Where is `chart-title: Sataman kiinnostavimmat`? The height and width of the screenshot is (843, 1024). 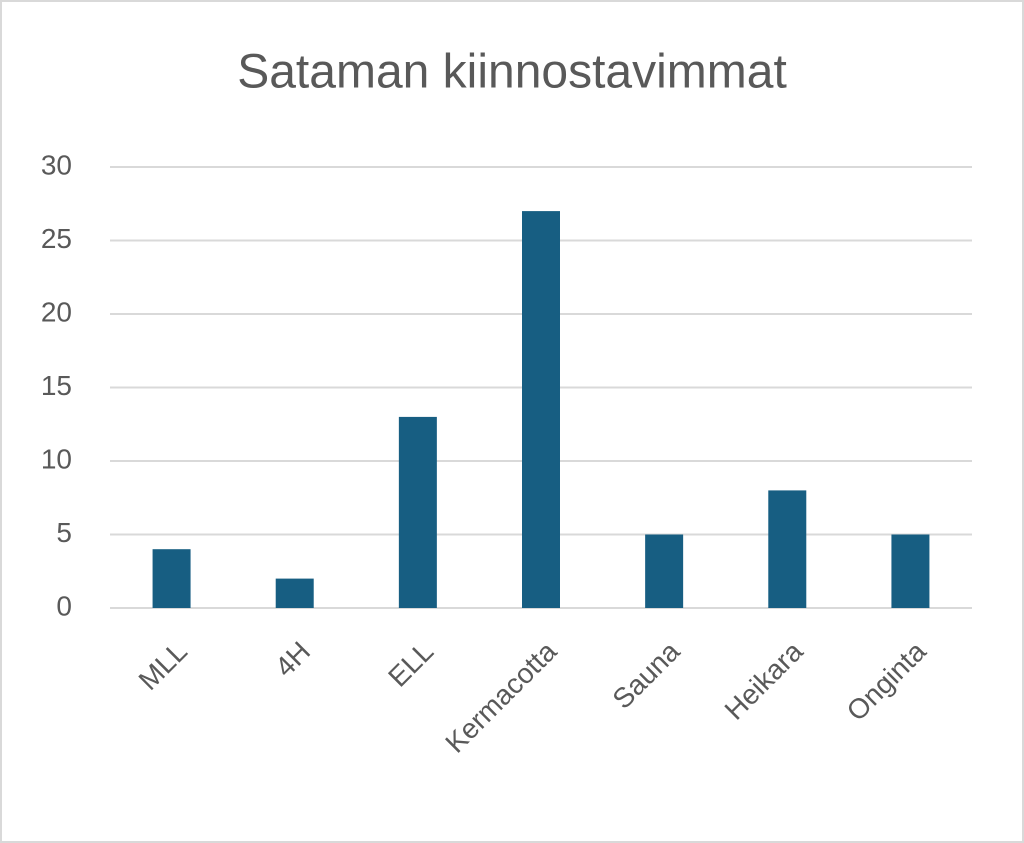 chart-title: Sataman kiinnostavimmat is located at coordinates (512, 72).